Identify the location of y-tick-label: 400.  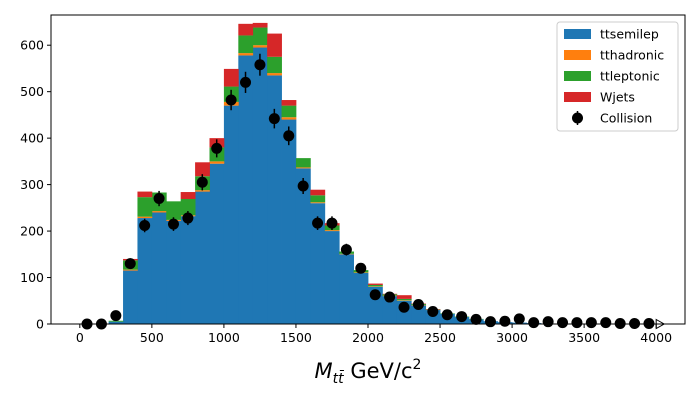
(32, 138).